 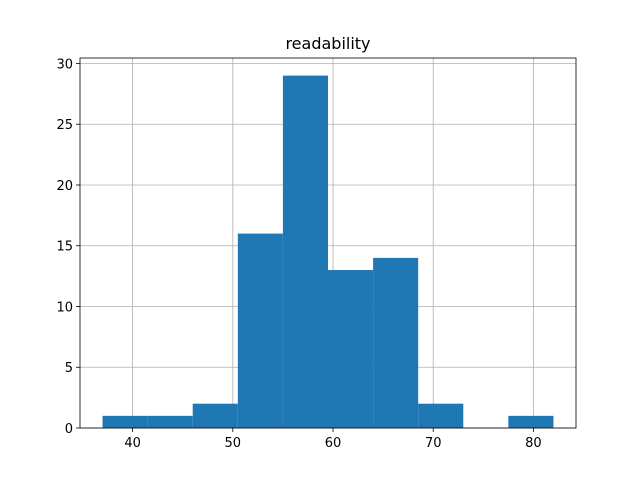 What do you see at coordinates (233, 443) in the screenshot?
I see `x-tick-label: 50` at bounding box center [233, 443].